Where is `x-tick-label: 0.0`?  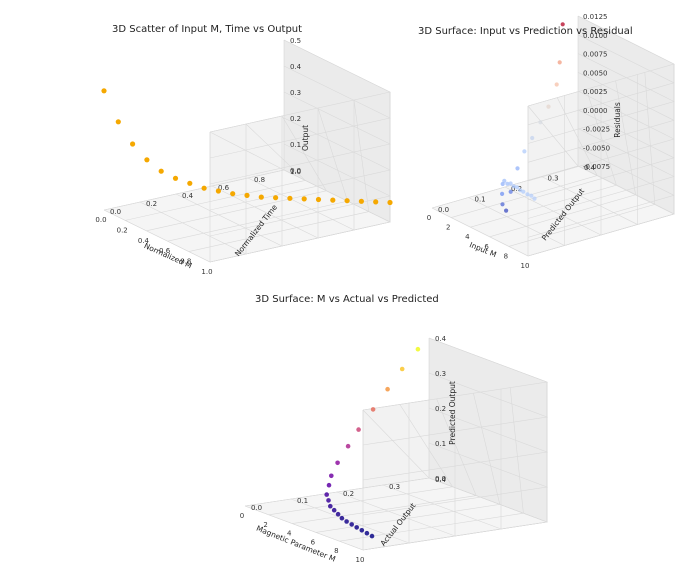 x-tick-label: 0.0 is located at coordinates (100, 220).